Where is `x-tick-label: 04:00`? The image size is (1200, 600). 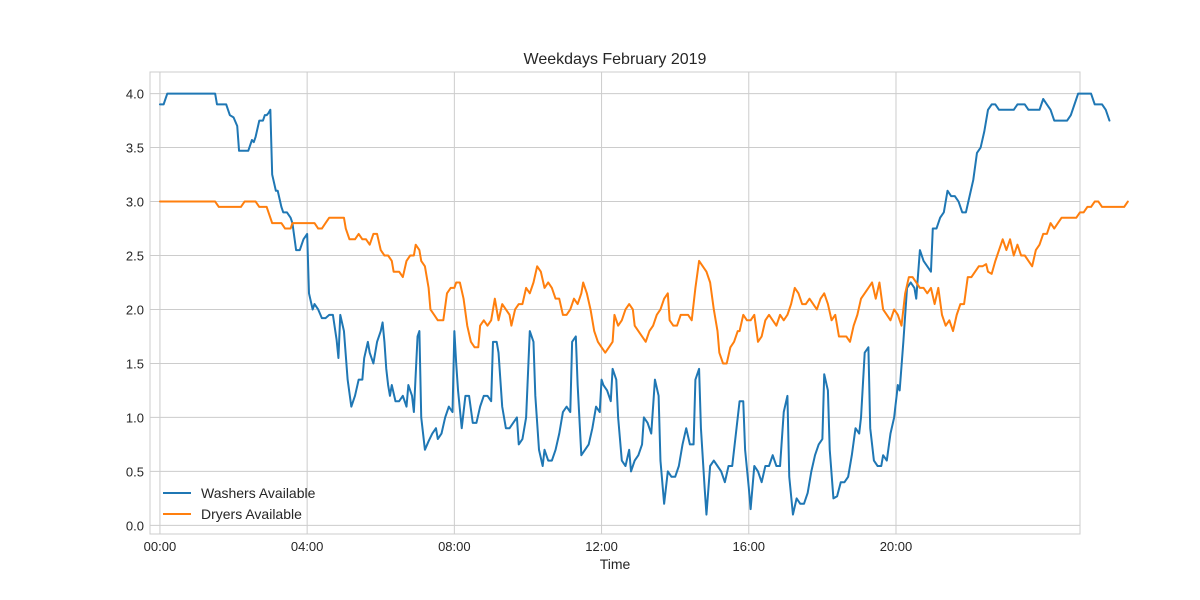 x-tick-label: 04:00 is located at coordinates (307, 546).